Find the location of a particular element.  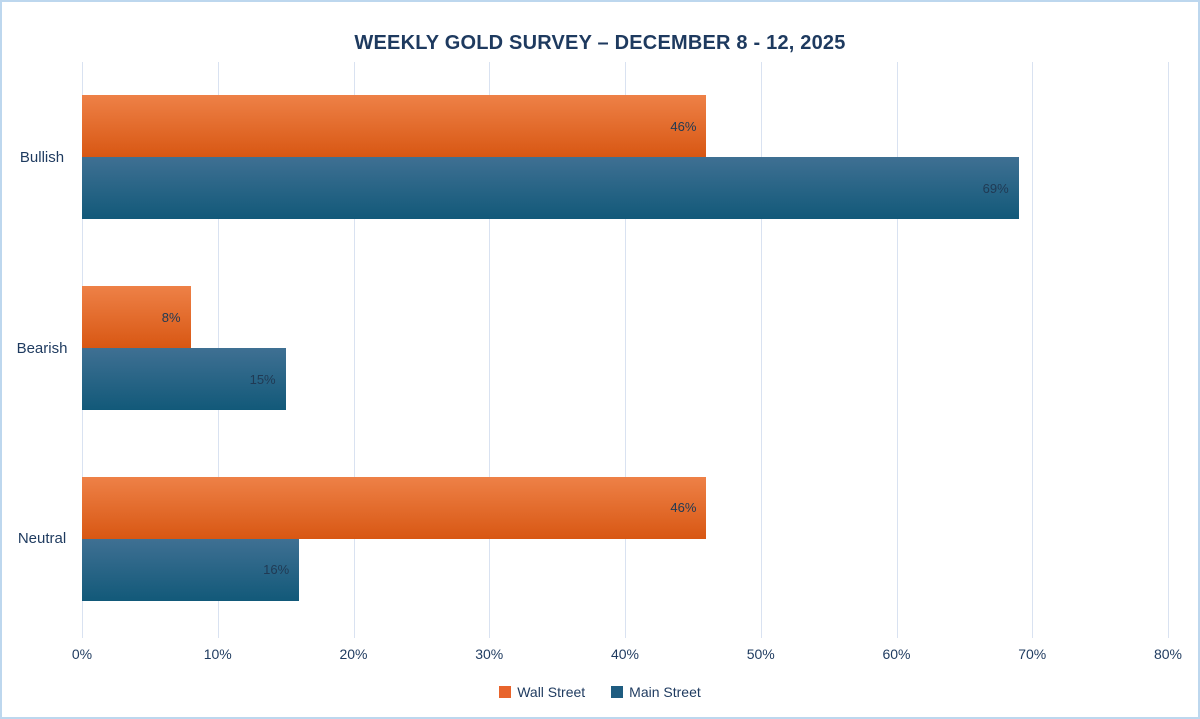

legend: Wall Street Main Street is located at coordinates (600, 692).